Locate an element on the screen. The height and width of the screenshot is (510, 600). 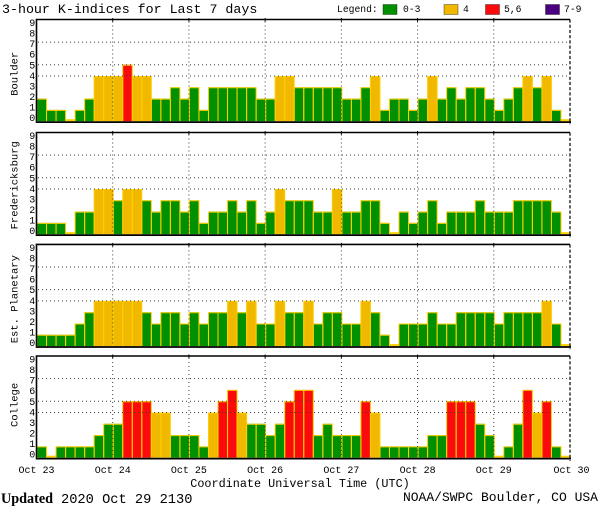
svg-text: Oct 24 is located at coordinates (113, 471).